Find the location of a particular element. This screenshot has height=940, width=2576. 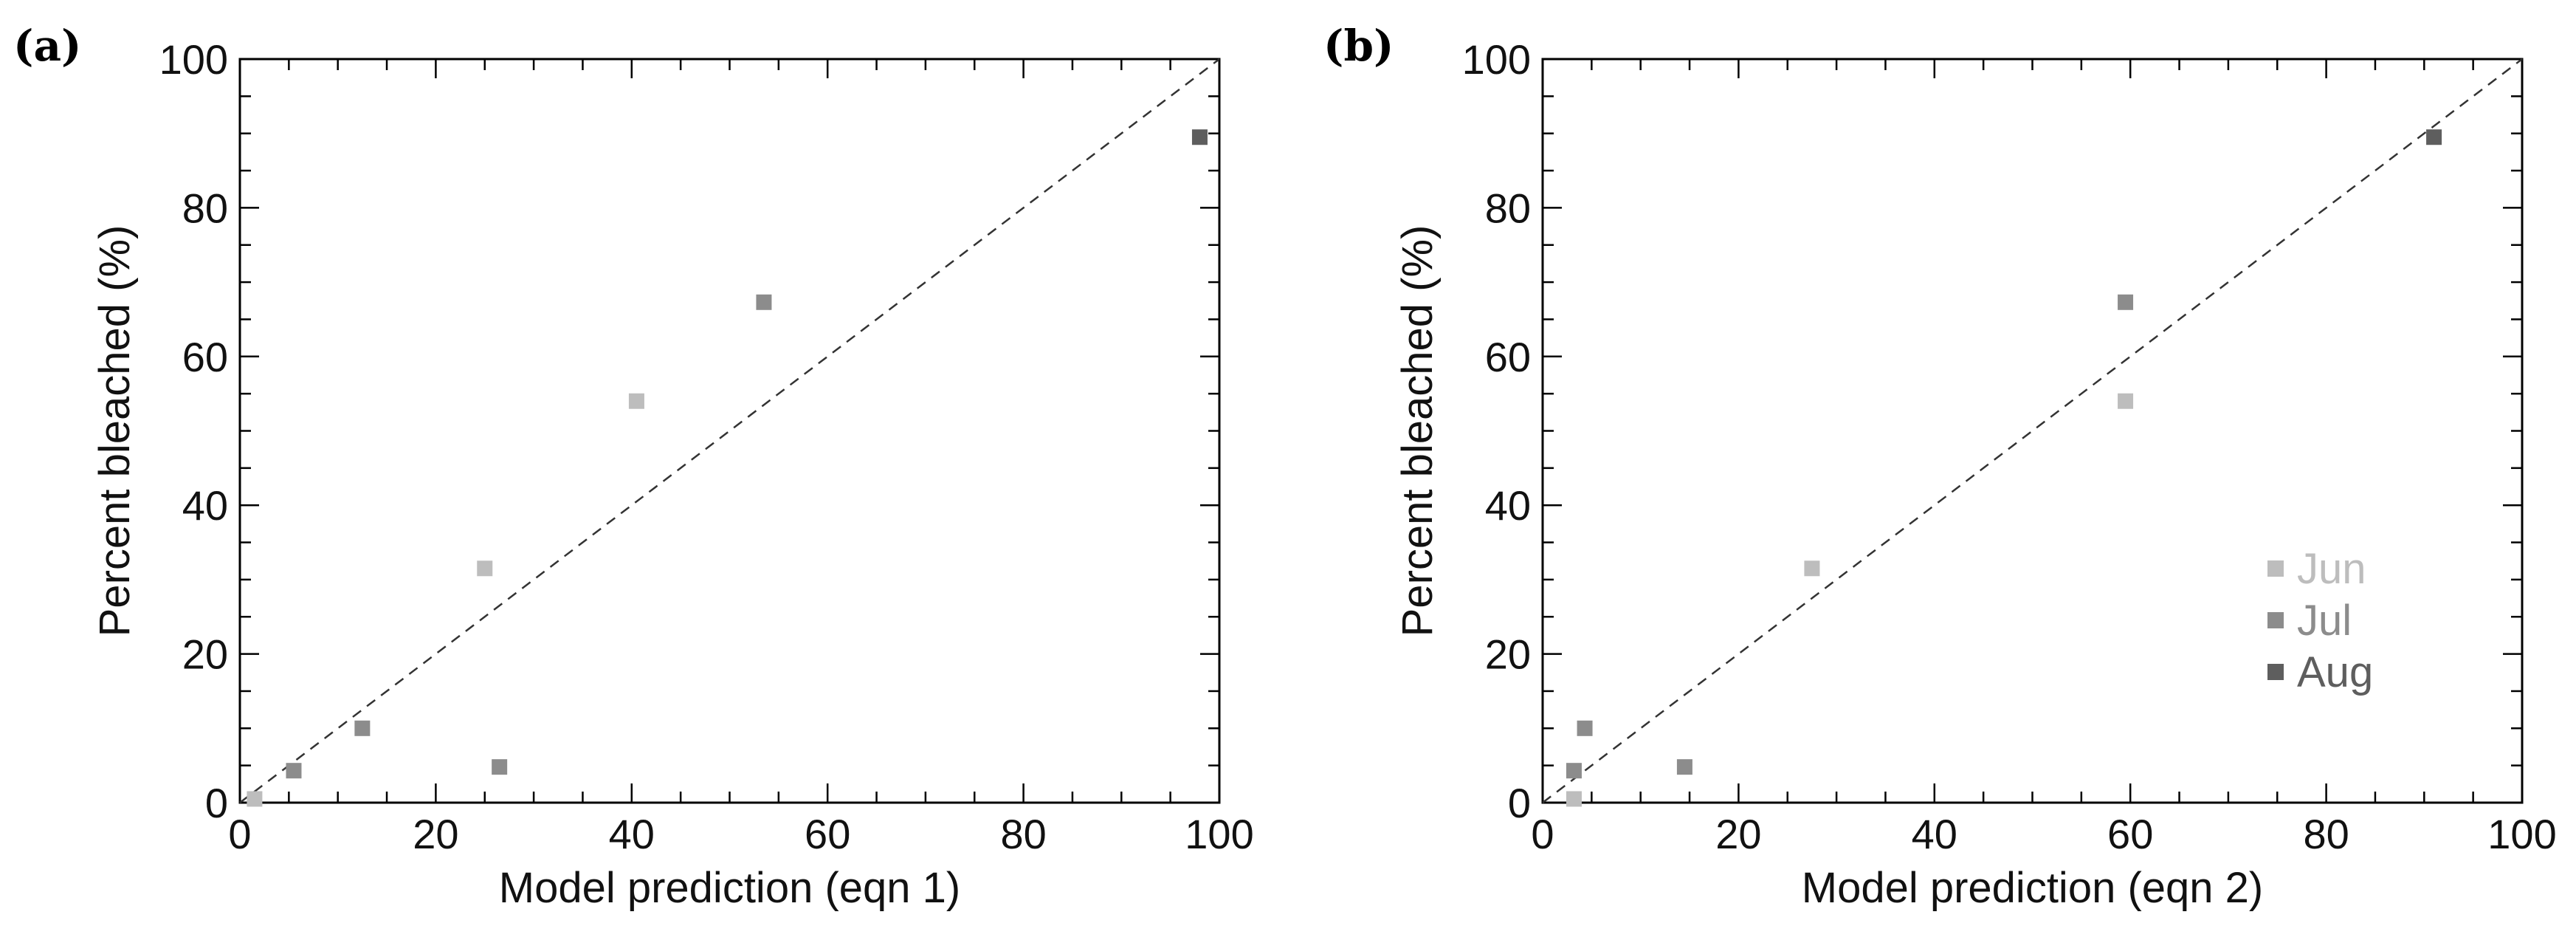

legend-label-jul: Jul is located at coordinates (2324, 621).